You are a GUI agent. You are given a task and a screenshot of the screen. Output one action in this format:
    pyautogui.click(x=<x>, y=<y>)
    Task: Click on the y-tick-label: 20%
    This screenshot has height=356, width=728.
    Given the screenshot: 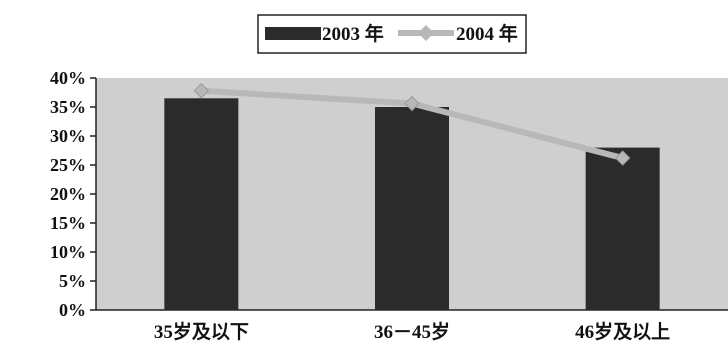 What is the action you would take?
    pyautogui.click(x=68, y=194)
    